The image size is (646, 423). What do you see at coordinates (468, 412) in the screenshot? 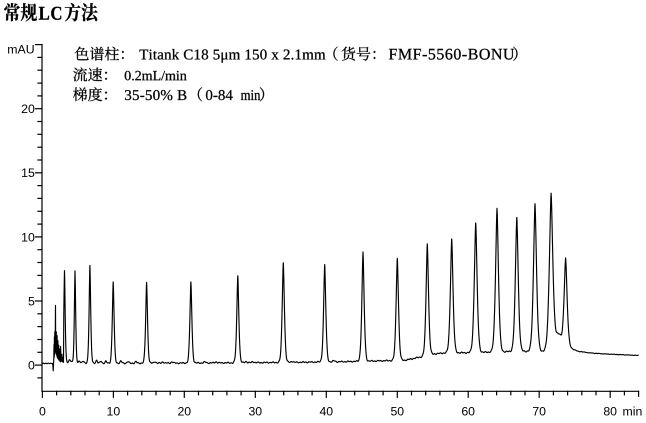
I see `svg-text: 60` at bounding box center [468, 412].